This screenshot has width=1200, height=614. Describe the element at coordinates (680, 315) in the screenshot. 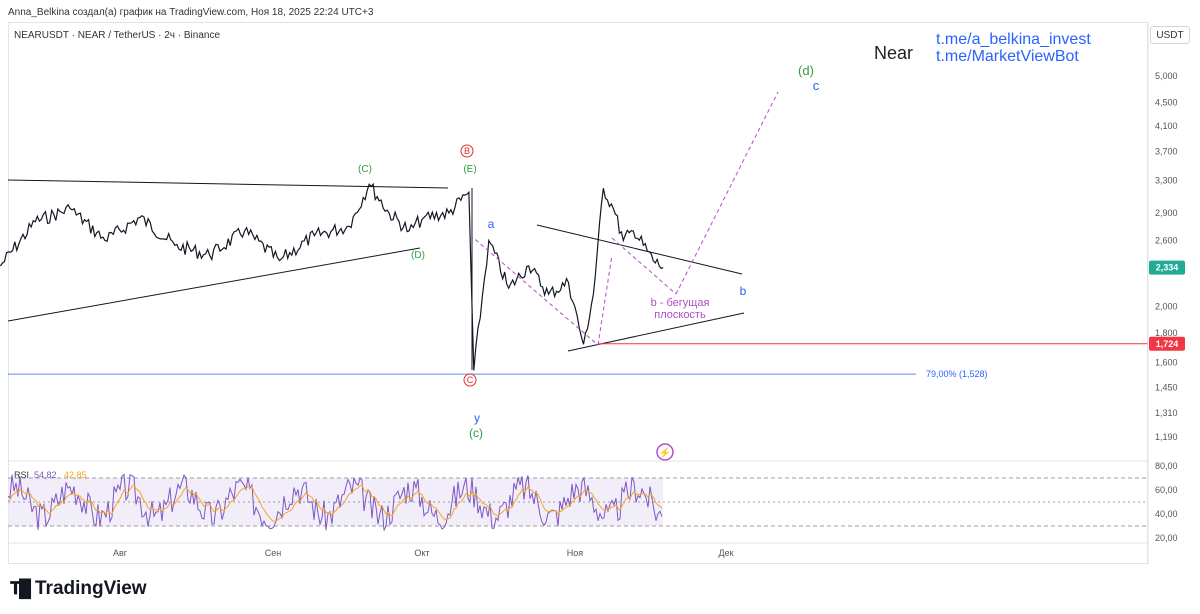

I see `wave-label: плоскость` at that location.